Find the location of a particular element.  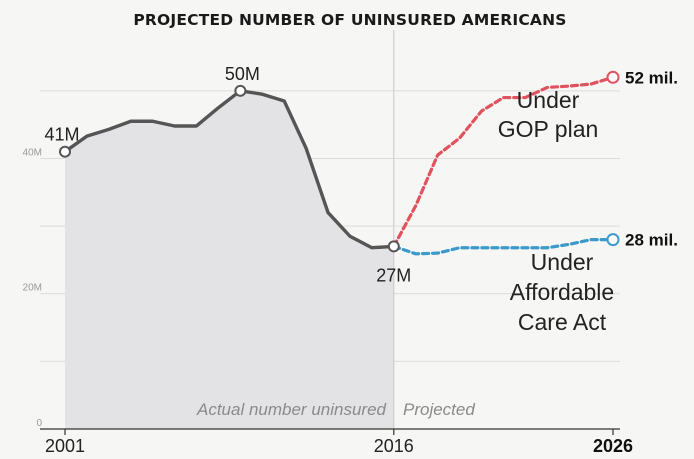

y-axis-ticks: 0 20M 40M is located at coordinates (33, 288).